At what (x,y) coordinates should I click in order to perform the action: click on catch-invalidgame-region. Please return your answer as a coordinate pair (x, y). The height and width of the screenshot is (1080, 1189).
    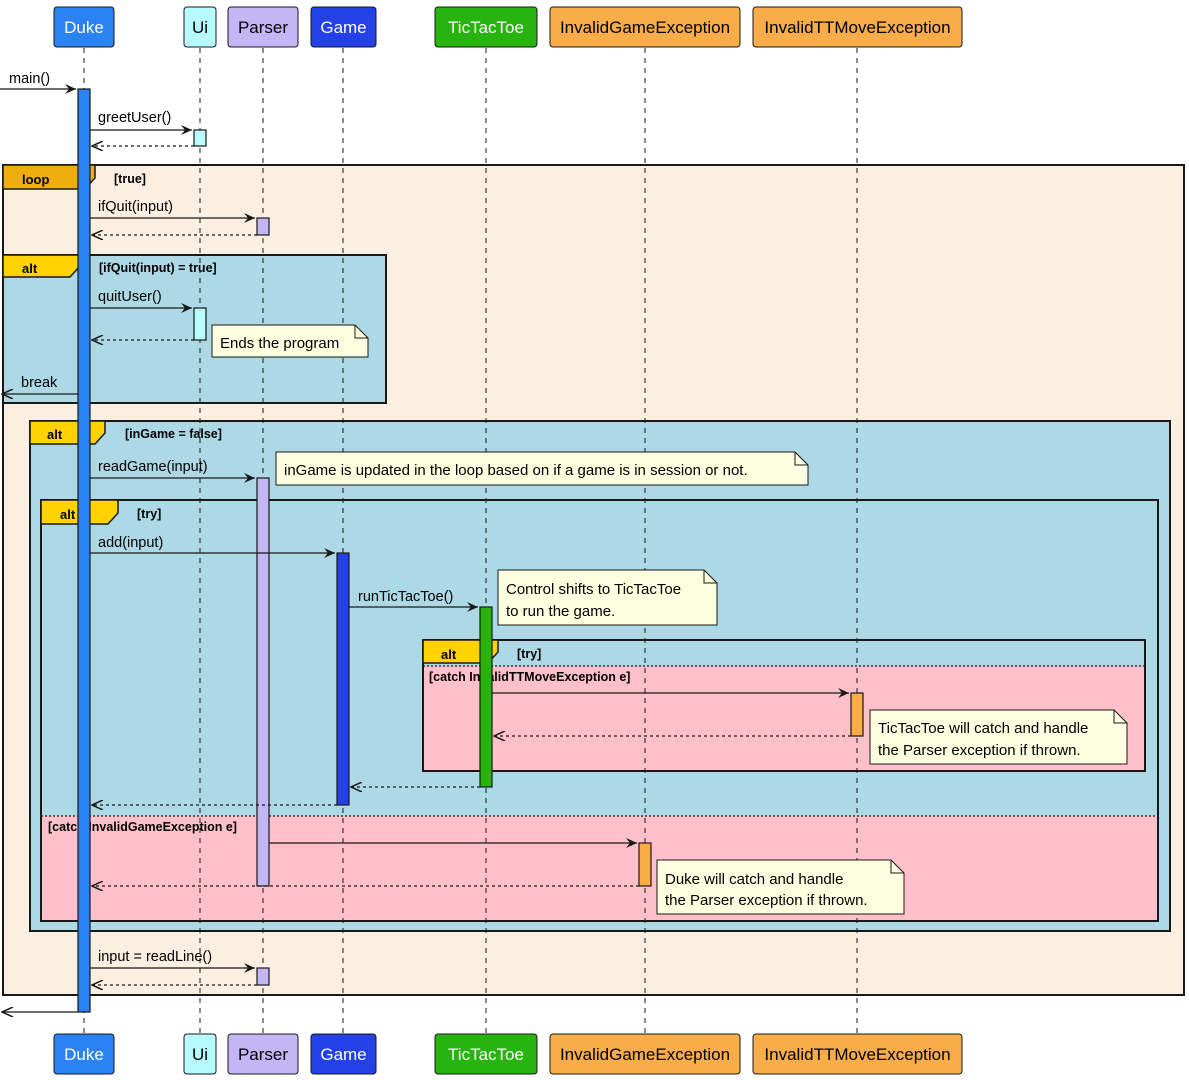
    Looking at the image, I should click on (599, 868).